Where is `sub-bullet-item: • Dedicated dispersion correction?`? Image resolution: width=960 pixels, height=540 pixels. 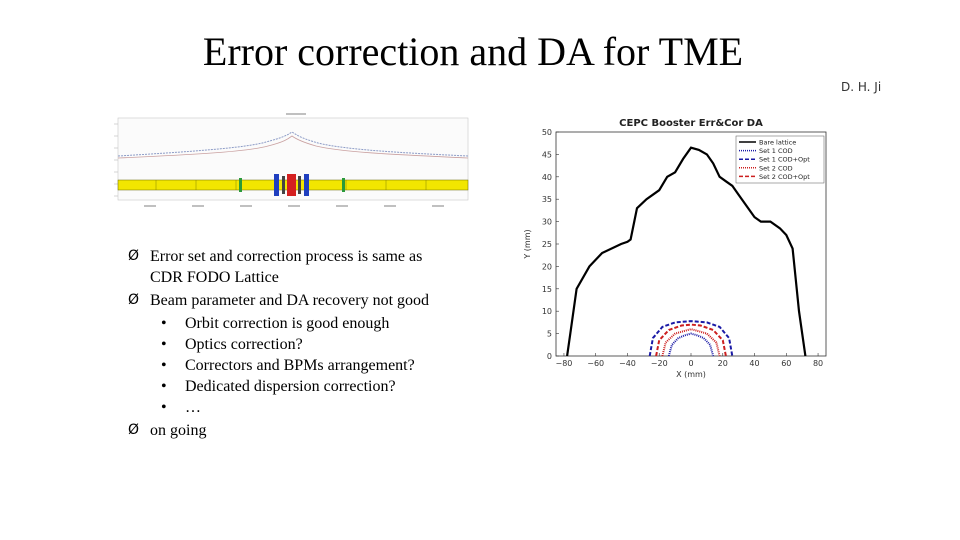 sub-bullet-item: • Dedicated dispersion correction? is located at coordinates (318, 386).